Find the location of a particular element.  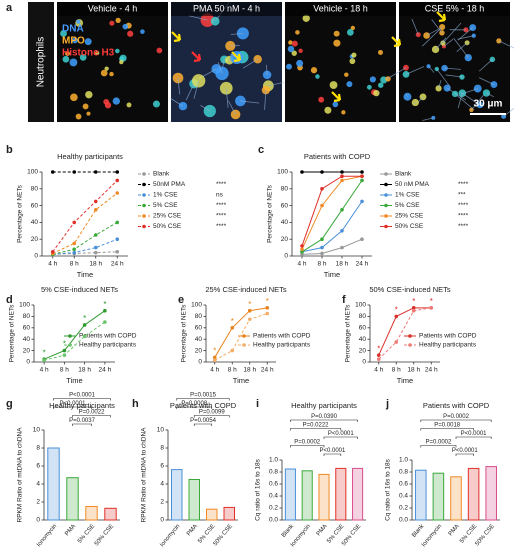

legend-label: 1% CSE is located at coordinates (165, 195).